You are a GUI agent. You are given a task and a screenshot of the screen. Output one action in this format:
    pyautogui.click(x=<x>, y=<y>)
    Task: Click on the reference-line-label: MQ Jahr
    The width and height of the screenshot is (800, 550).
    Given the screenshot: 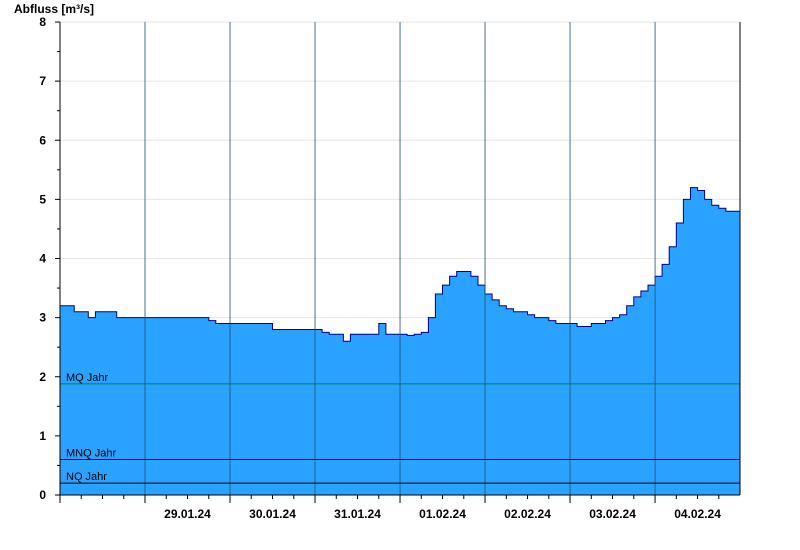 What is the action you would take?
    pyautogui.click(x=87, y=378)
    